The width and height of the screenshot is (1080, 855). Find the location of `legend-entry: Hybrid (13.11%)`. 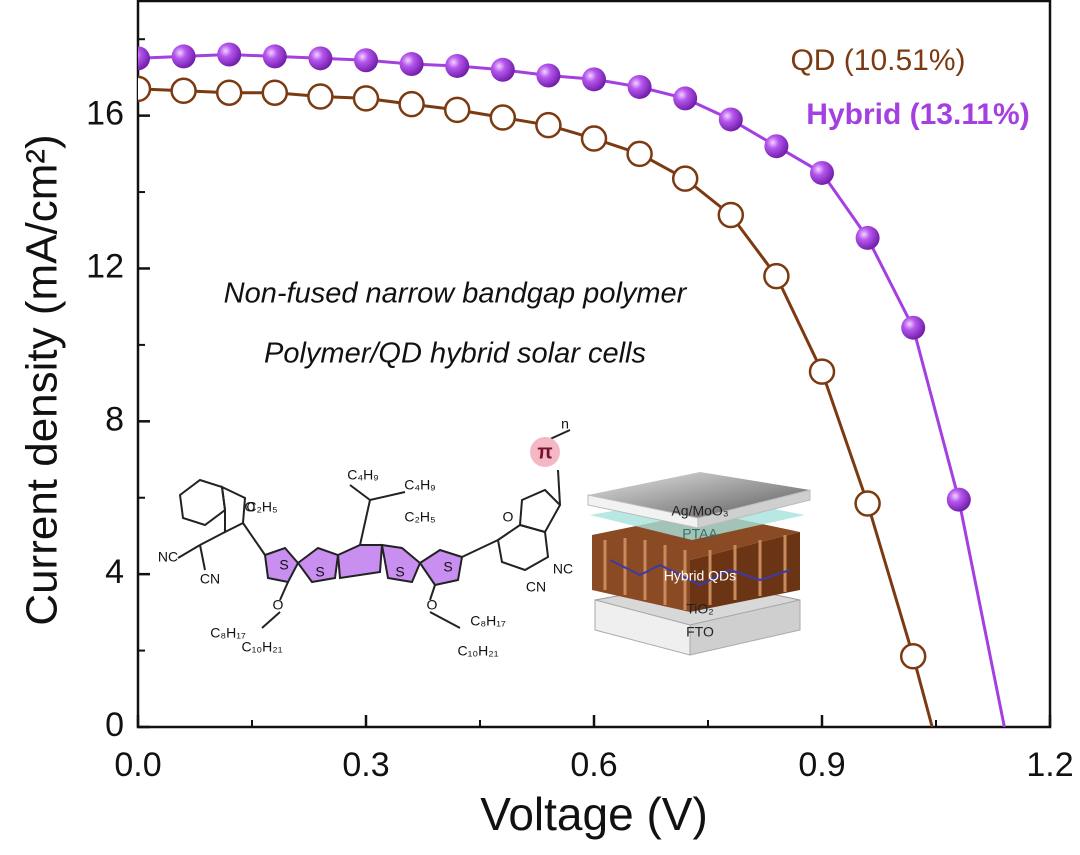

legend-entry: Hybrid (13.11%) is located at coordinates (917, 114).